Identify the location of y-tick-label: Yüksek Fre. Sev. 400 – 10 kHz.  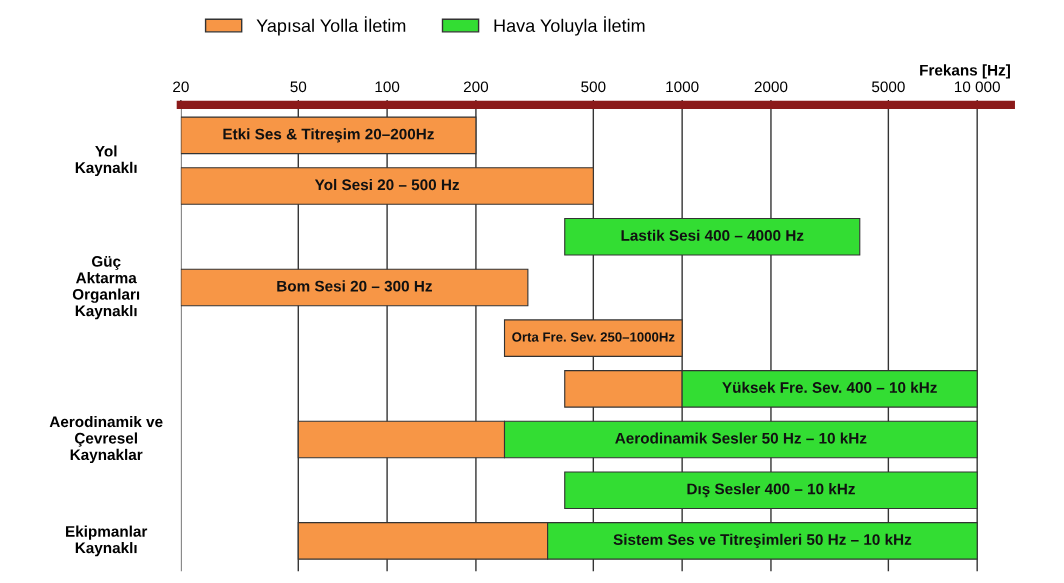
(829, 387).